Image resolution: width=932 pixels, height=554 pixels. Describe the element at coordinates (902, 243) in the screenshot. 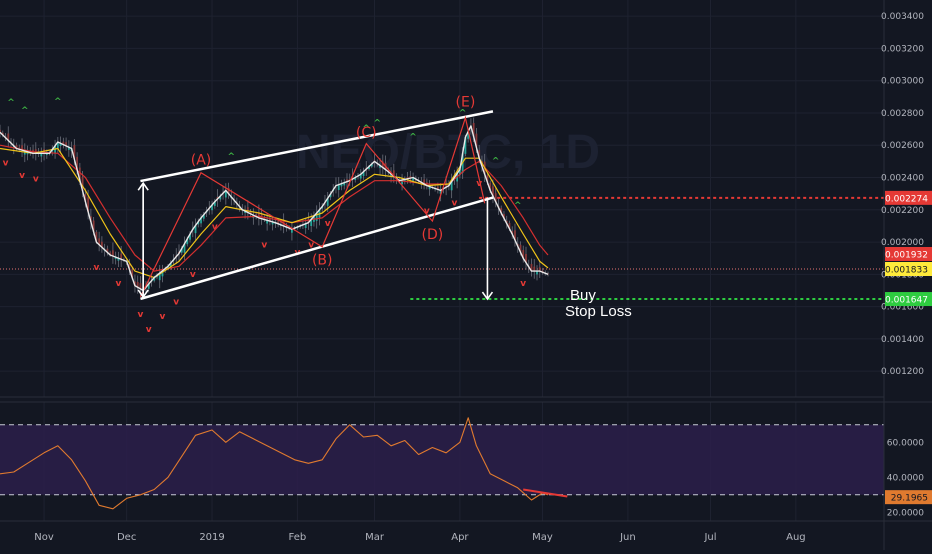

I see `y-tick-label: 0.002000` at that location.